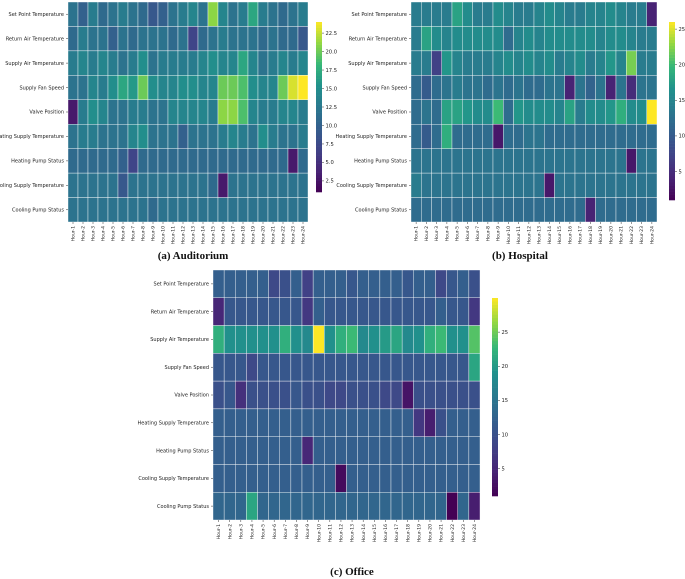 The image size is (685, 579). What do you see at coordinates (330, 182) in the screenshot?
I see `colorbar-tick-label: 2.5` at bounding box center [330, 182].